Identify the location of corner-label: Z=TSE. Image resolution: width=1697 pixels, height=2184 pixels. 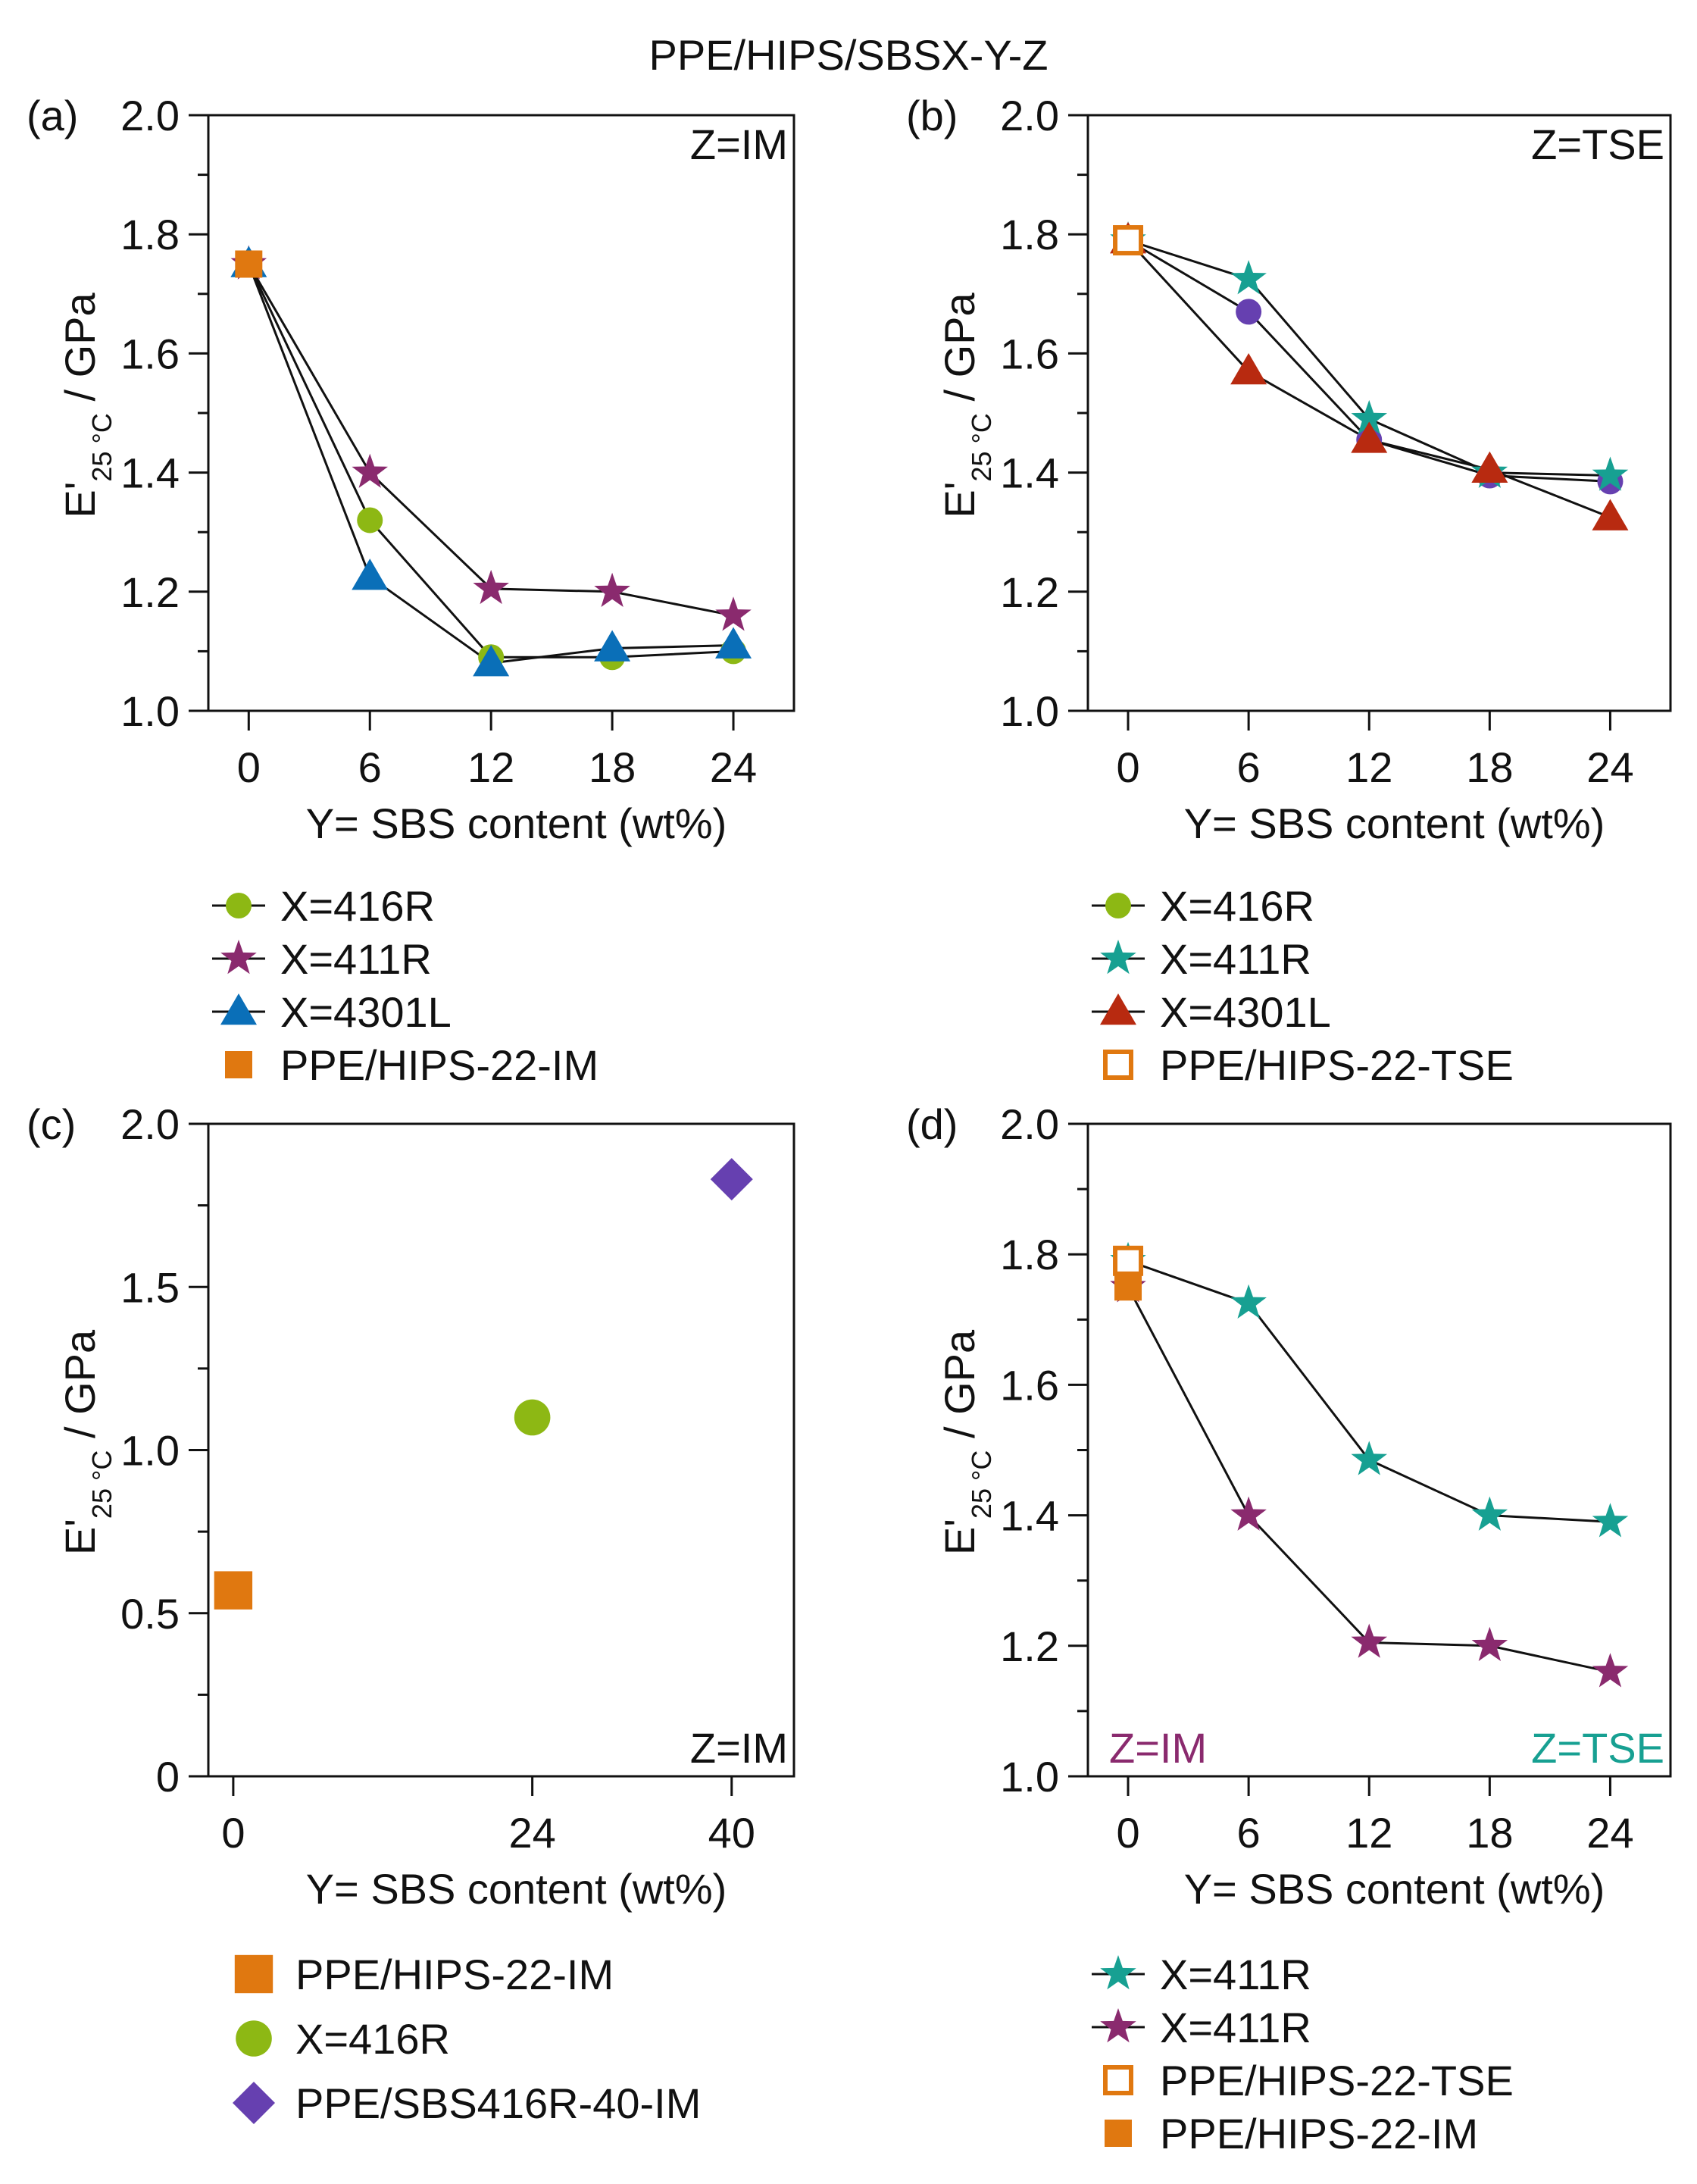
(1598, 144).